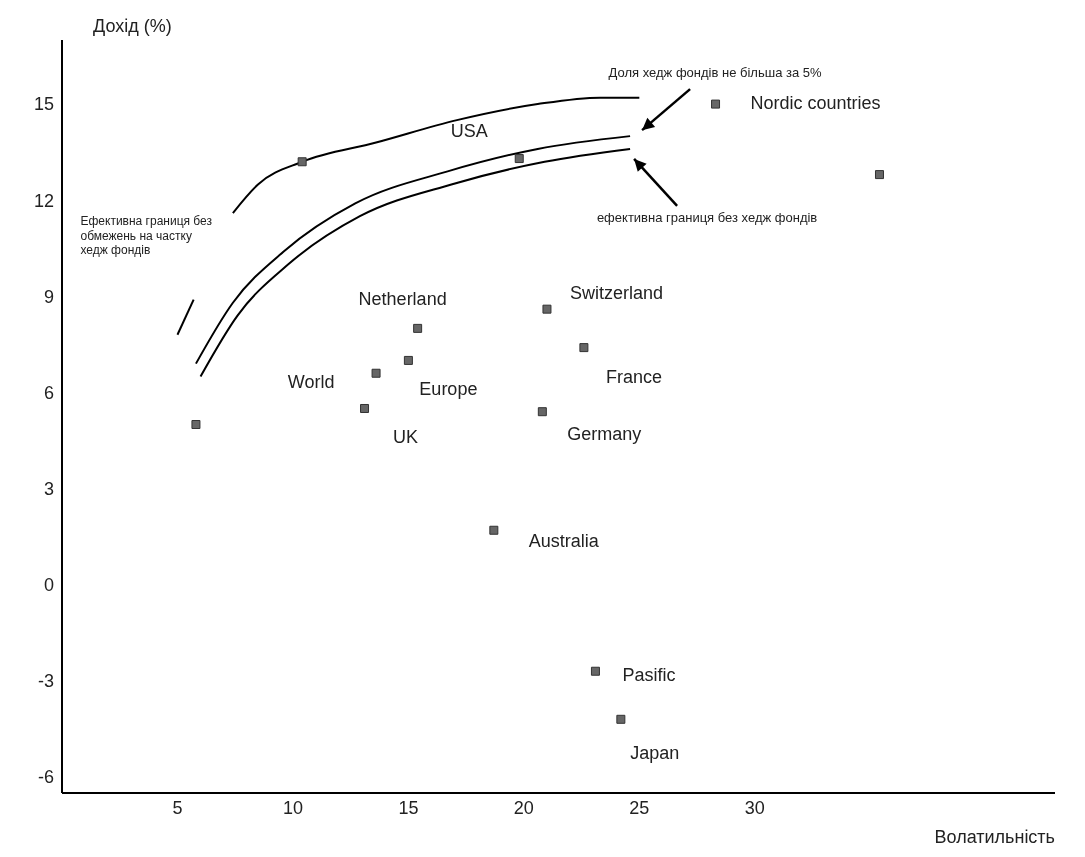 This screenshot has width=1085, height=857. I want to click on annotation: Pasific, so click(649, 674).